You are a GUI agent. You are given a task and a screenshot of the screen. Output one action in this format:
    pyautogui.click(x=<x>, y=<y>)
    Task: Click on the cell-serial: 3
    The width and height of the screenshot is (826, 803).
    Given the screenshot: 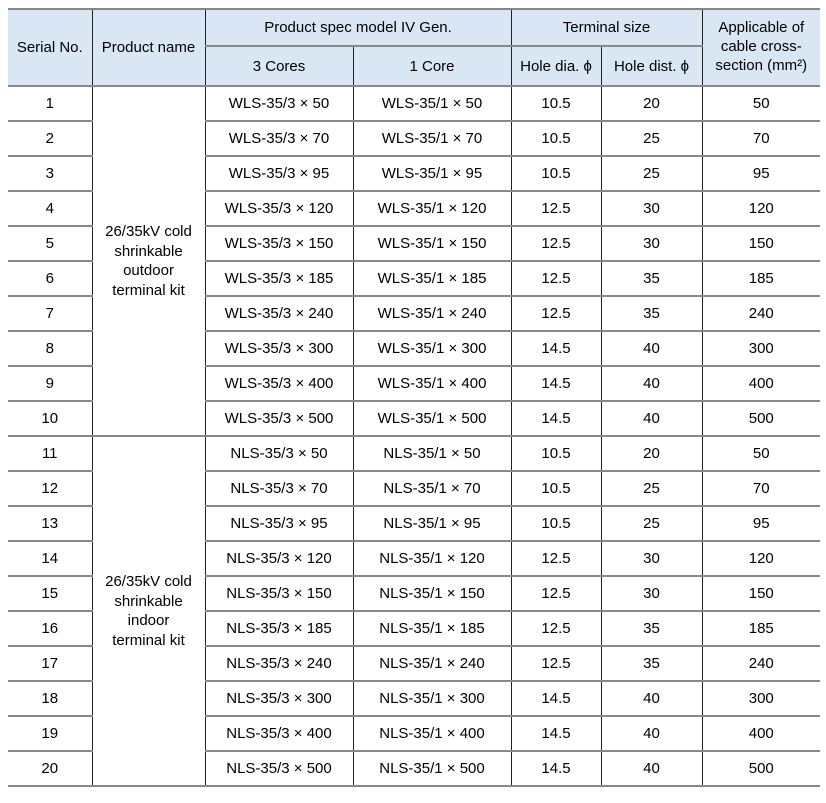 What is the action you would take?
    pyautogui.click(x=50, y=173)
    